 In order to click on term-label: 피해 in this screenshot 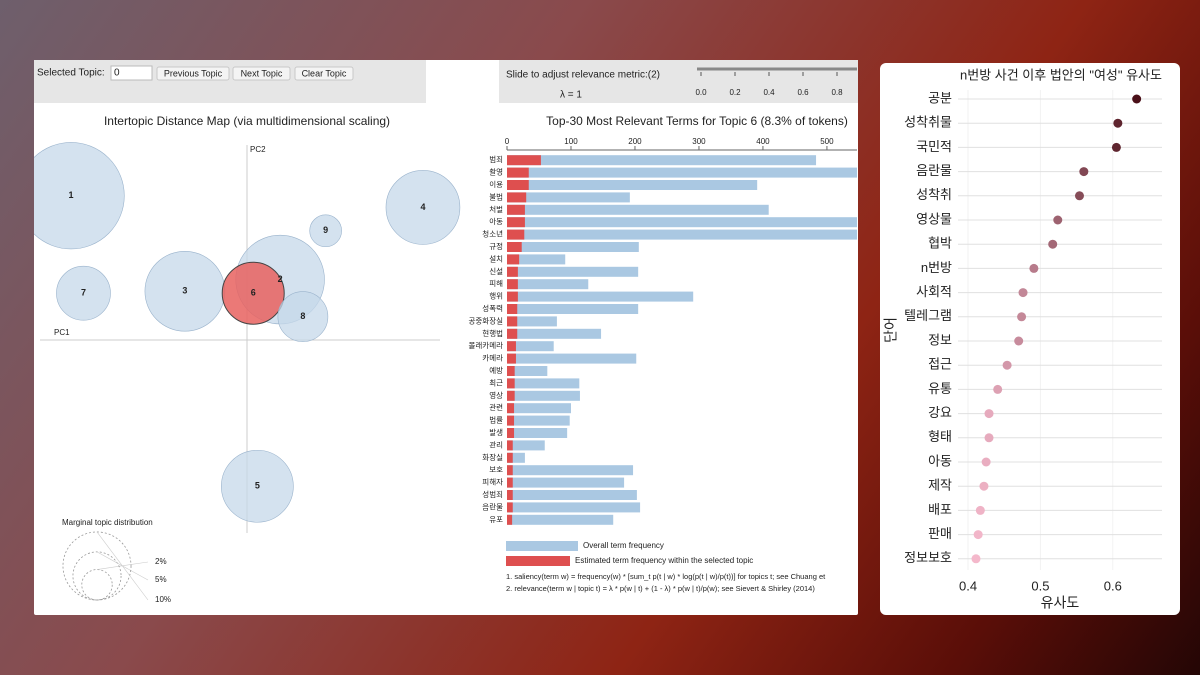, I will do `click(496, 283)`.